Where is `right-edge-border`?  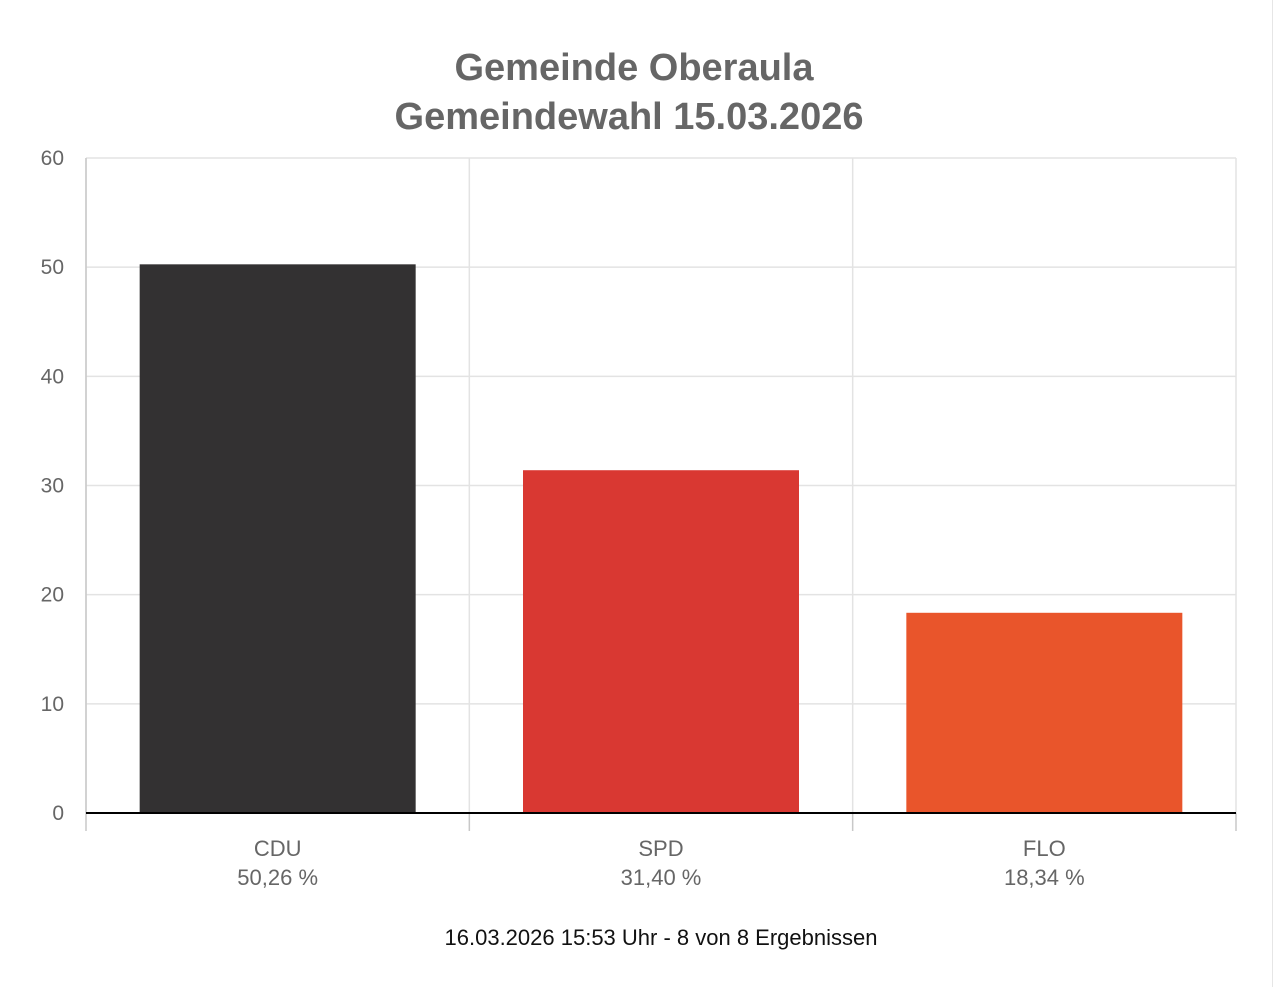
right-edge-border is located at coordinates (1277, 493).